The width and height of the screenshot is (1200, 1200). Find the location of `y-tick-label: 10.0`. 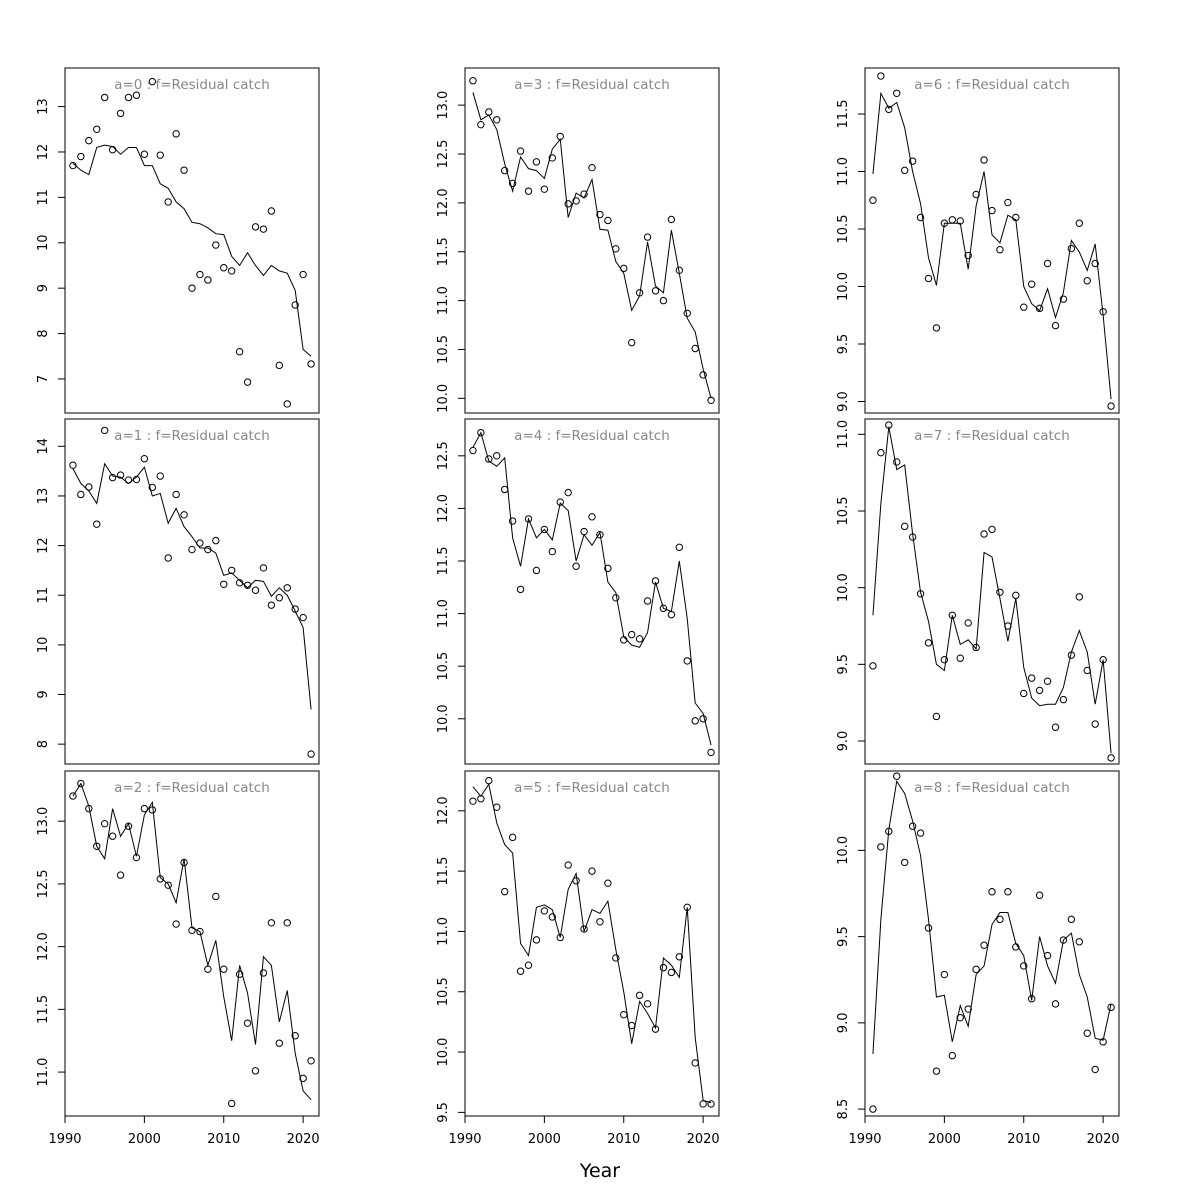

y-tick-label: 10.0 is located at coordinates (843, 587).